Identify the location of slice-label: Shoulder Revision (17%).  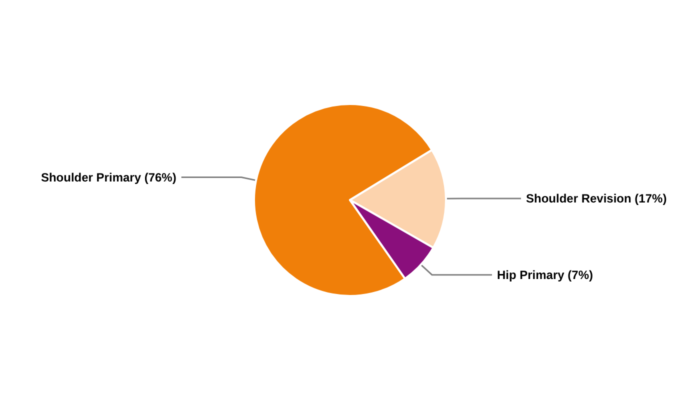
(596, 198).